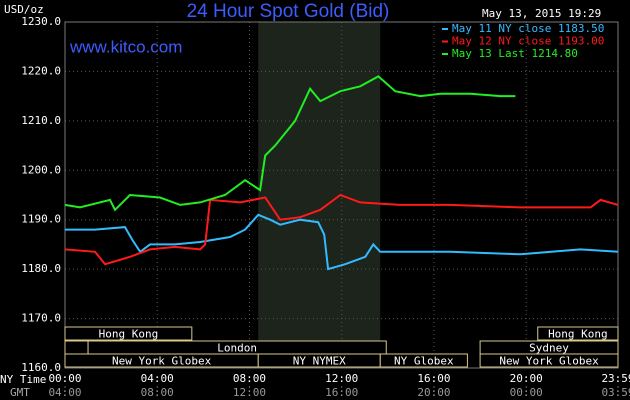  What do you see at coordinates (41, 70) in the screenshot?
I see `y-tick-label: 1220.0` at bounding box center [41, 70].